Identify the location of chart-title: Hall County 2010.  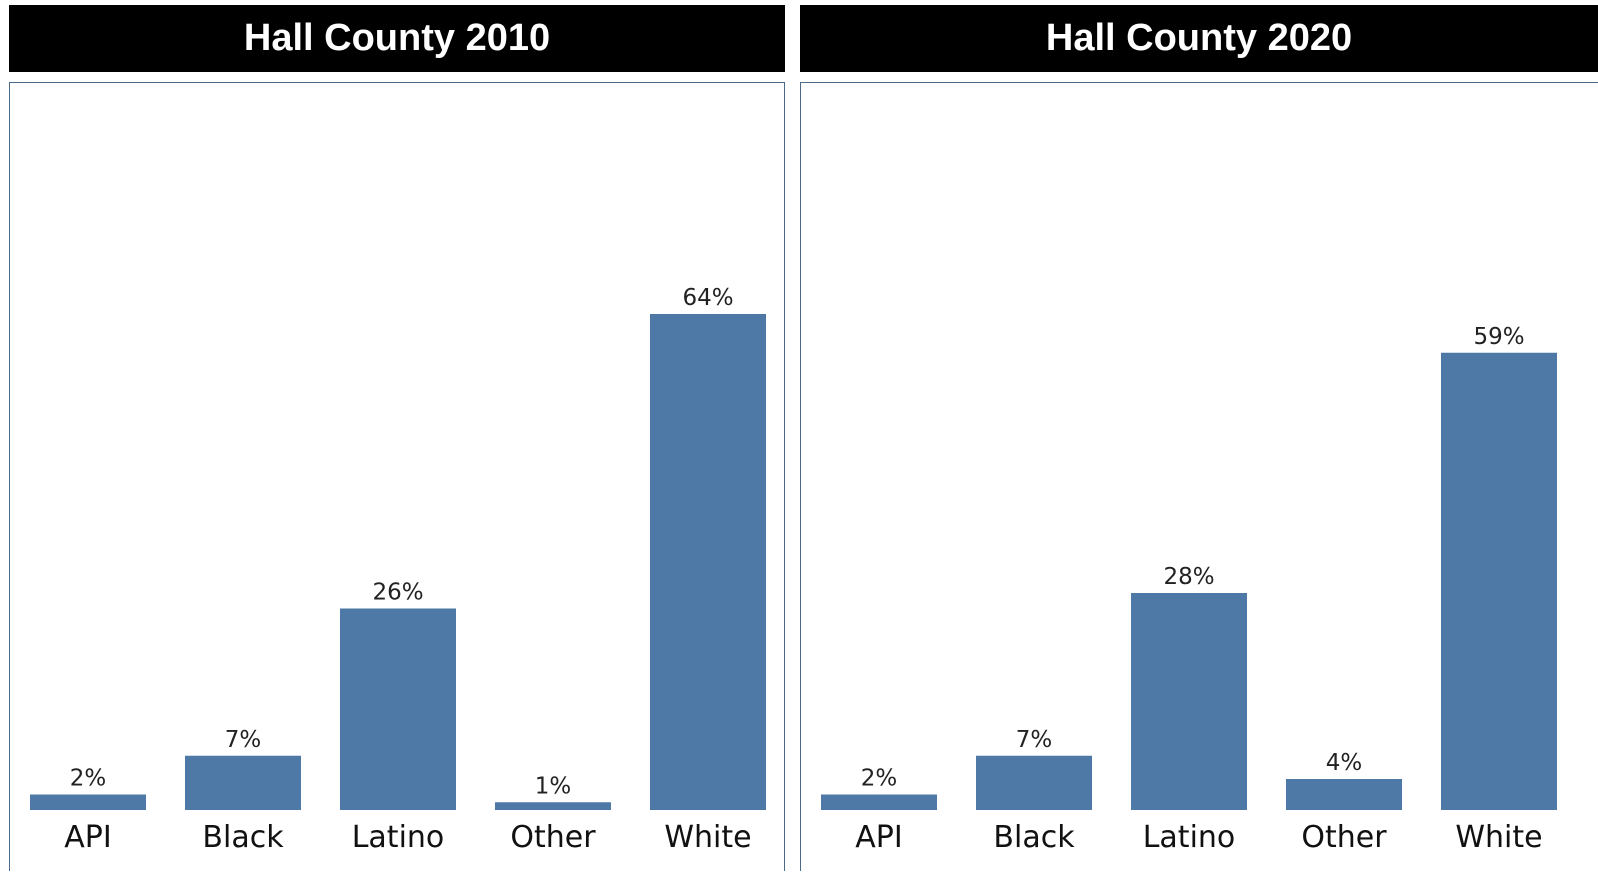
(397, 38).